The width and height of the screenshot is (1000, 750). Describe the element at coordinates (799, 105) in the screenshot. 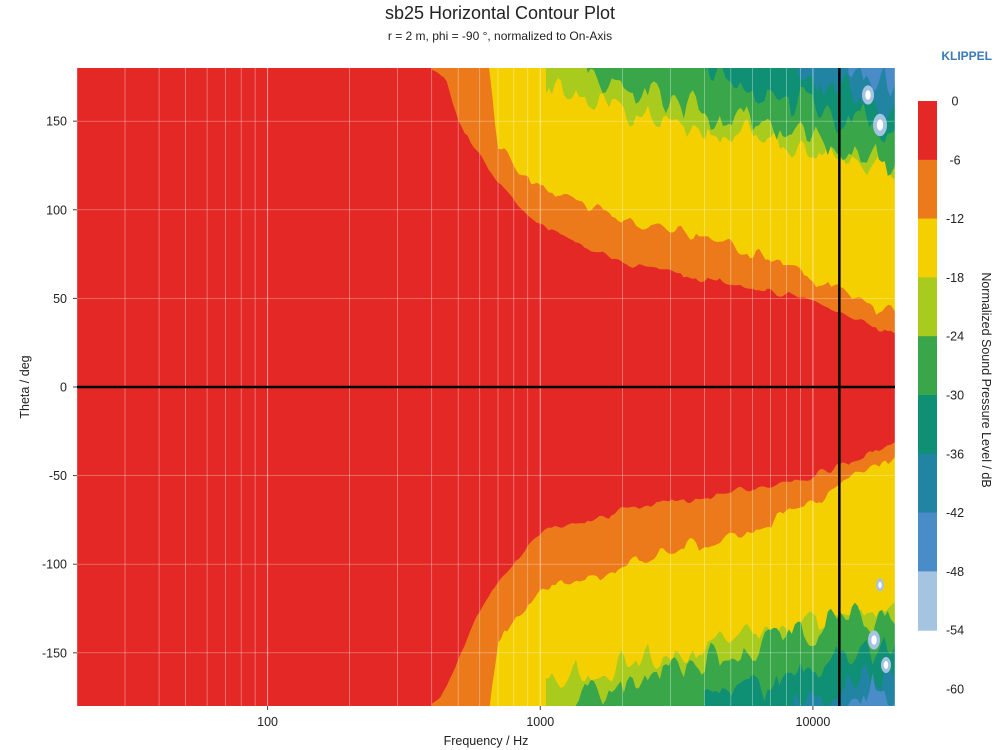

I see `contour-band-30-to-36-top` at that location.